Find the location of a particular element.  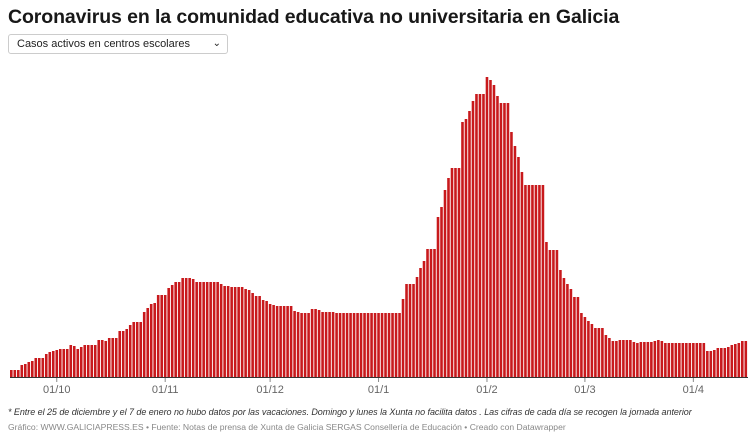

bar-08/10 is located at coordinates (81, 362).